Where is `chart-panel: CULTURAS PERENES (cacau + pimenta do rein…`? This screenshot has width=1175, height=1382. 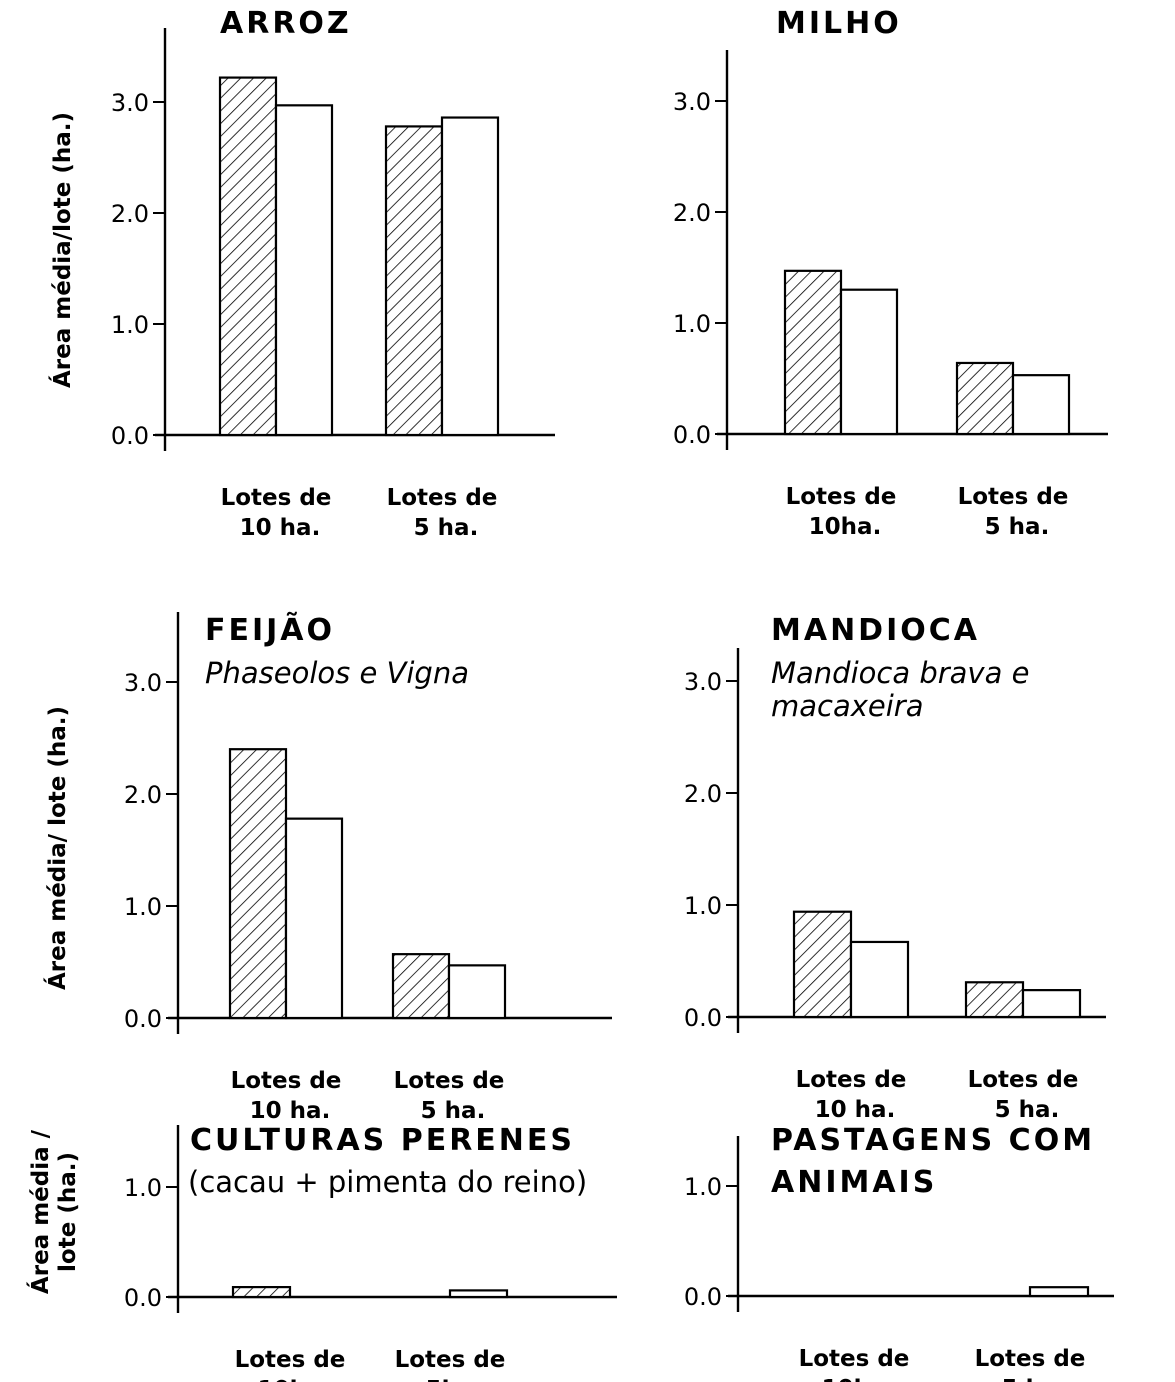
chart-panel: CULTURAS PERENES (cacau + pimenta do rein… is located at coordinates (321, 1252).